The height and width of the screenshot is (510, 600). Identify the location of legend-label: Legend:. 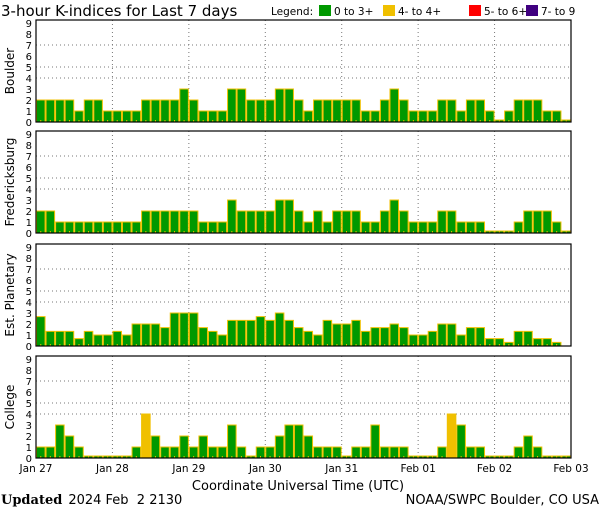
(292, 12).